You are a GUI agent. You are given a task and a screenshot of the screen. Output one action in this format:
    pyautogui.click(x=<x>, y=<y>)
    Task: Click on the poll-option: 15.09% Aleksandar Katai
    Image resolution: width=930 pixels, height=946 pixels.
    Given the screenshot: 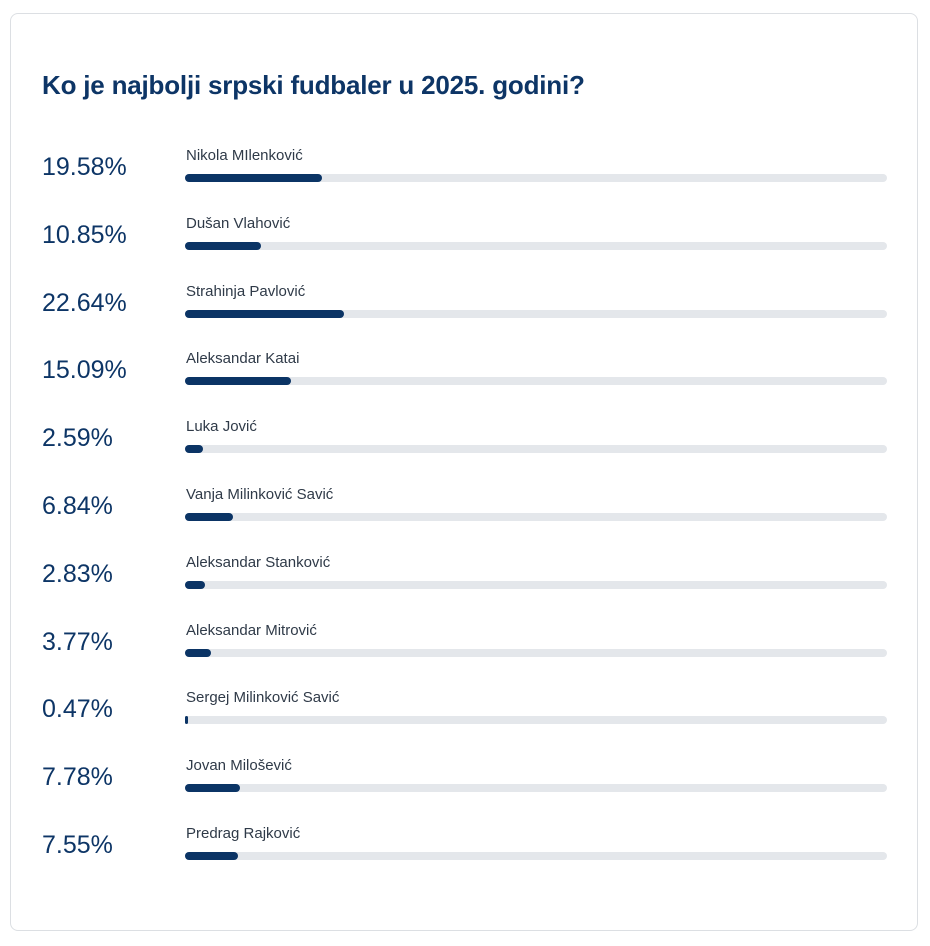 What is the action you would take?
    pyautogui.click(x=465, y=382)
    